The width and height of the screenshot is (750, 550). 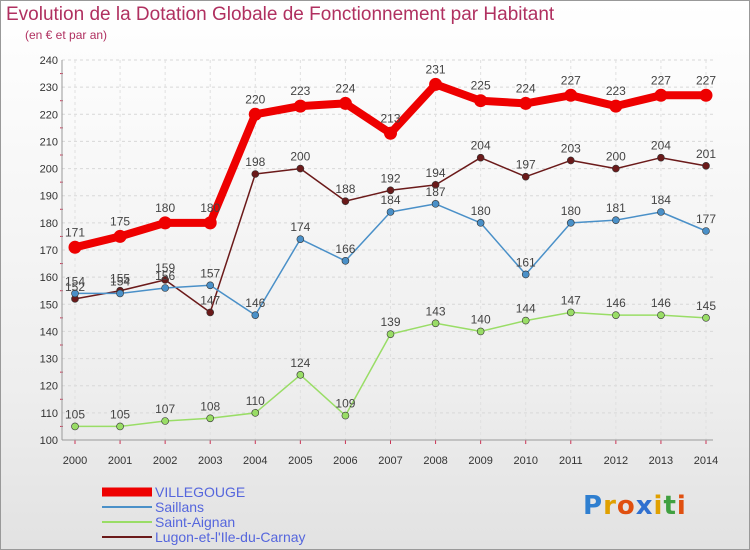 What do you see at coordinates (300, 363) in the screenshot?
I see `data-label: 124` at bounding box center [300, 363].